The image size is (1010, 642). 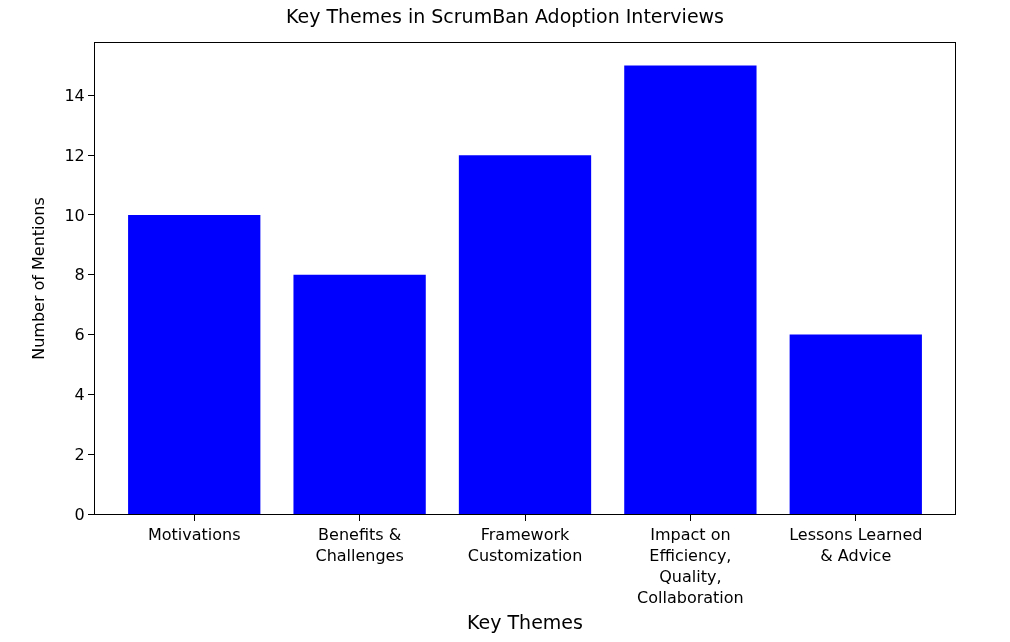 I want to click on x-axis-title: Key Themes, so click(x=525, y=622).